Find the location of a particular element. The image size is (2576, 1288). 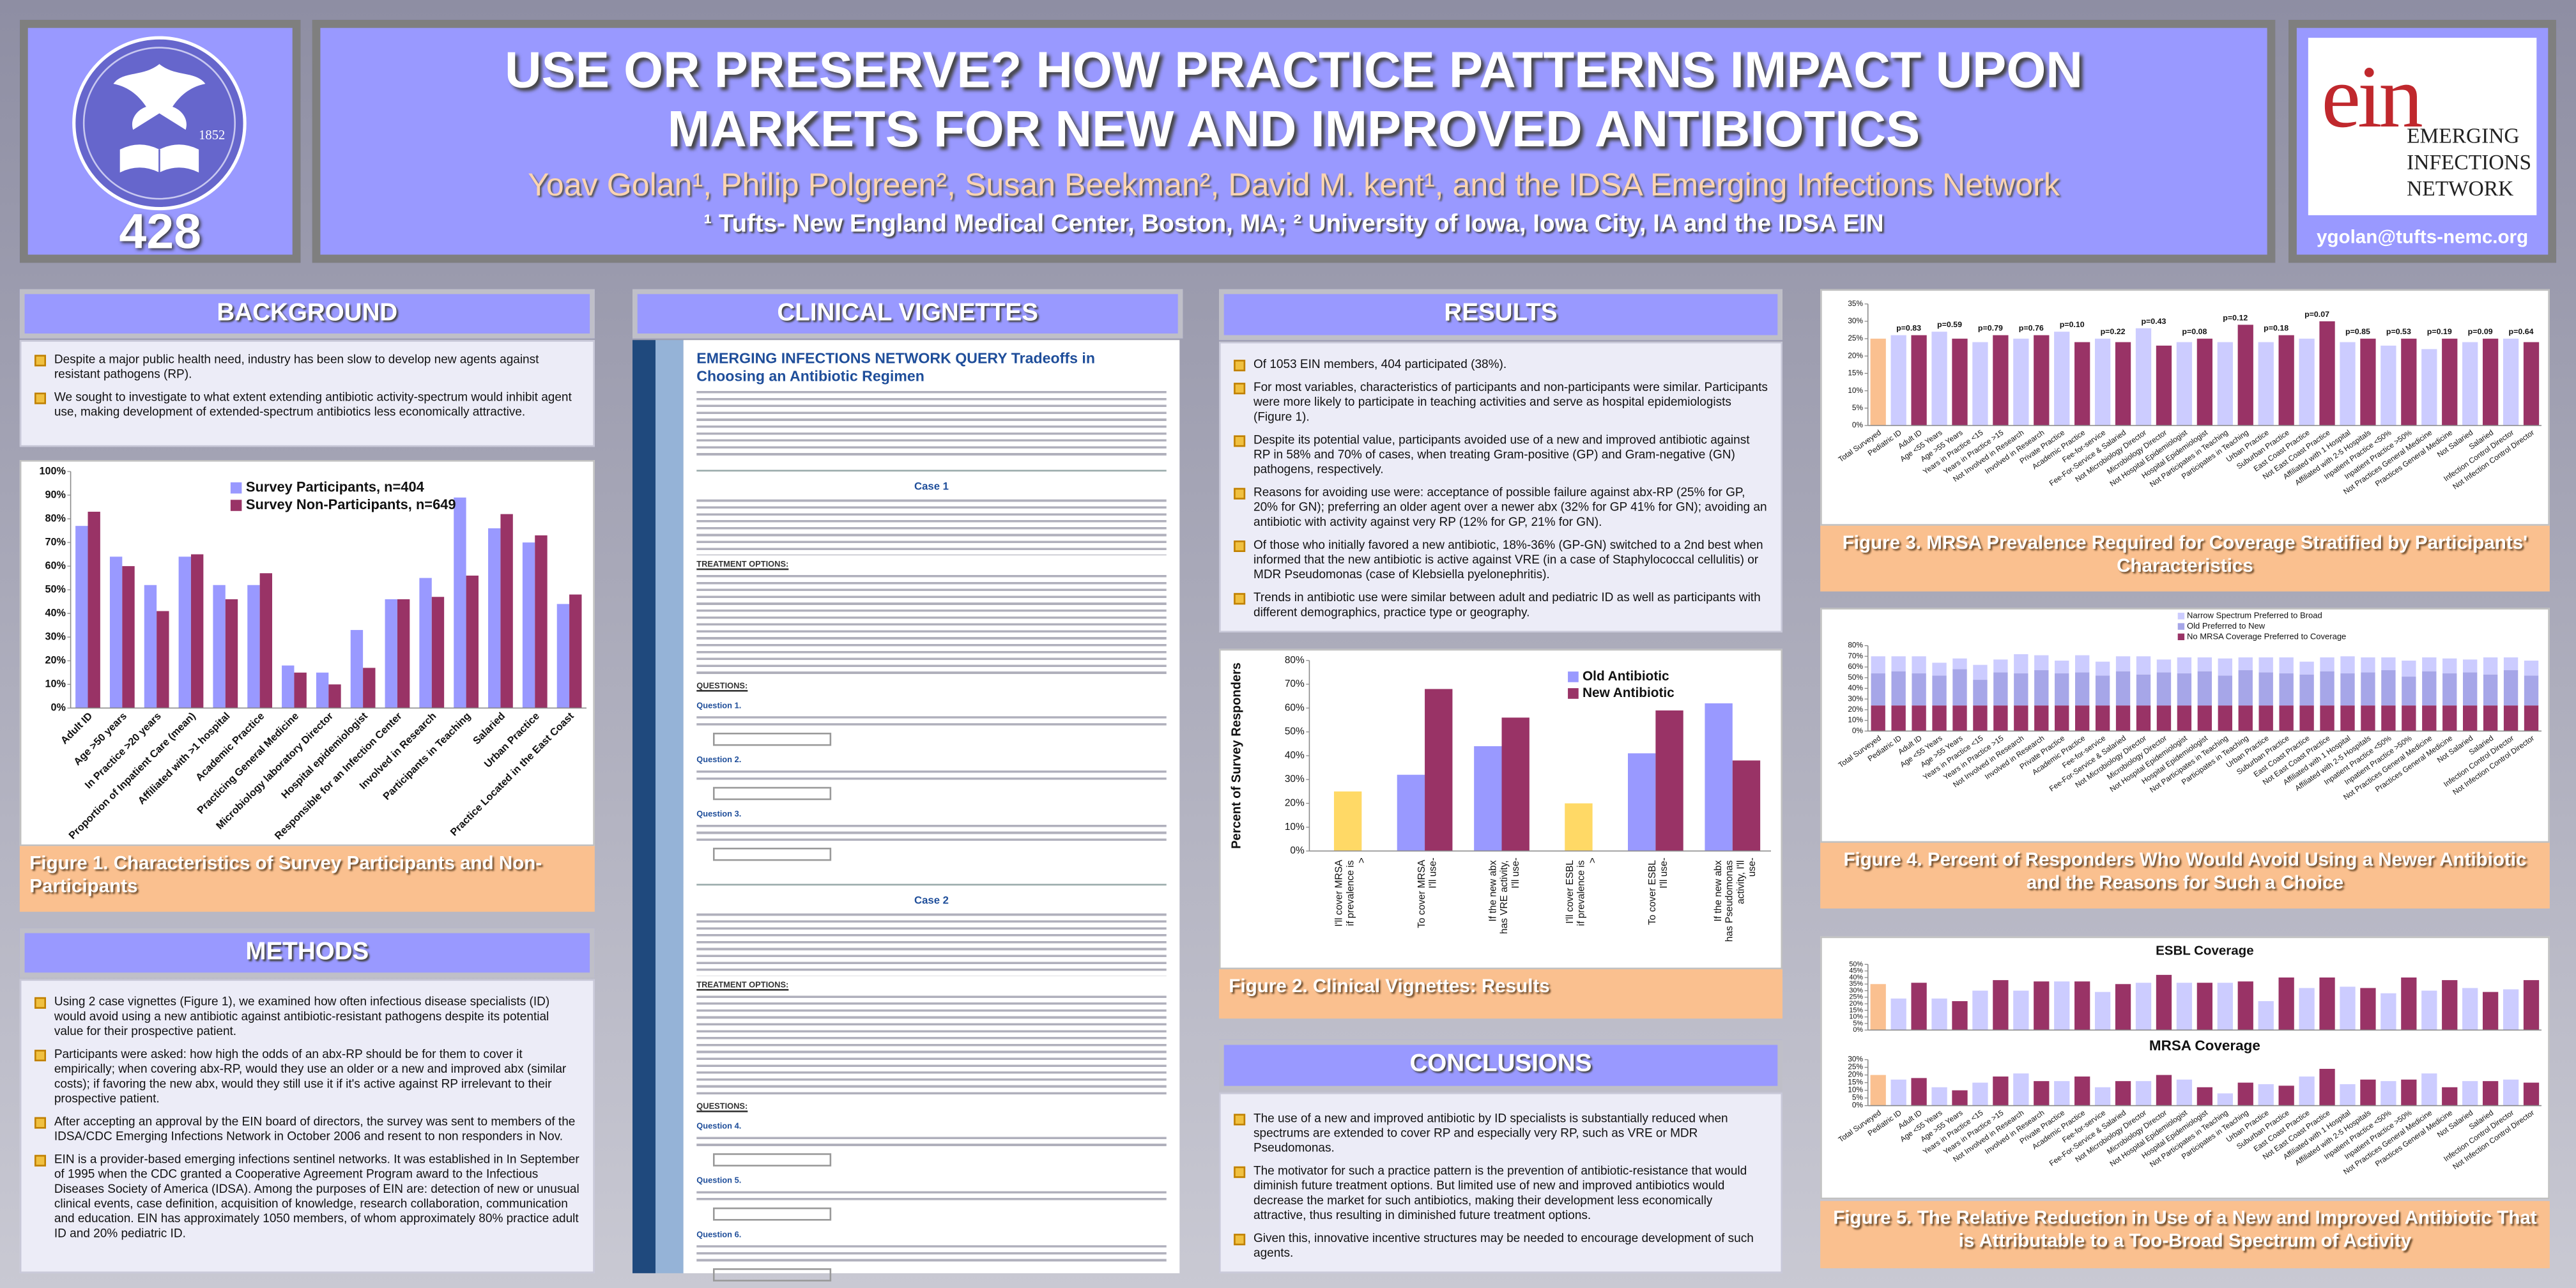

label: QUESTIONS: is located at coordinates (722, 686).